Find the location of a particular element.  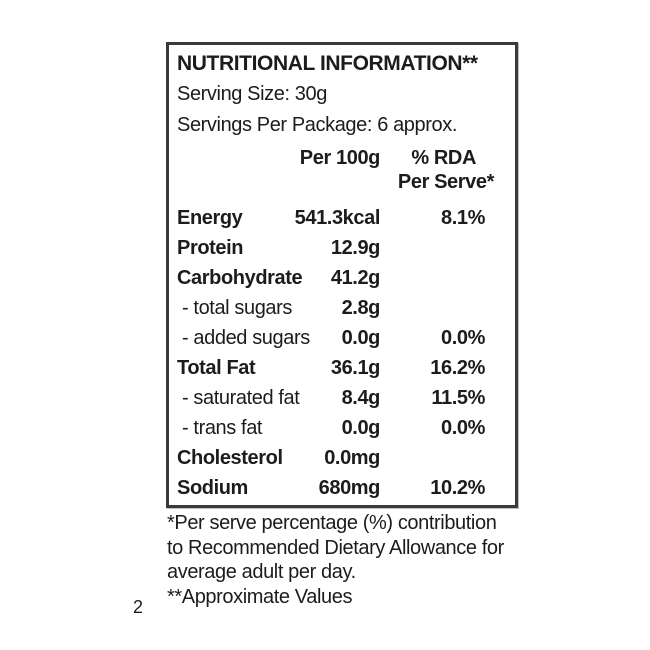

table-row-protein: Protein 12.9g is located at coordinates (331, 248).